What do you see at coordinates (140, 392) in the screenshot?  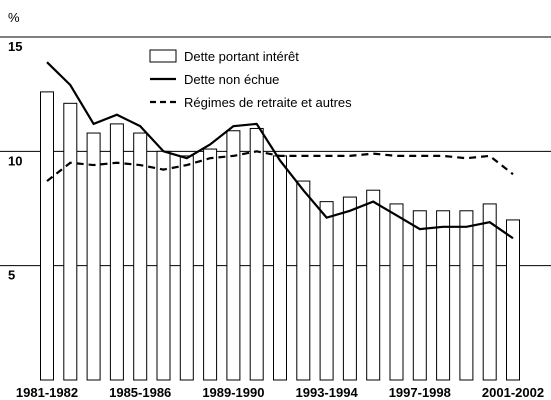 I see `x-tick-label: 1985-1986` at bounding box center [140, 392].